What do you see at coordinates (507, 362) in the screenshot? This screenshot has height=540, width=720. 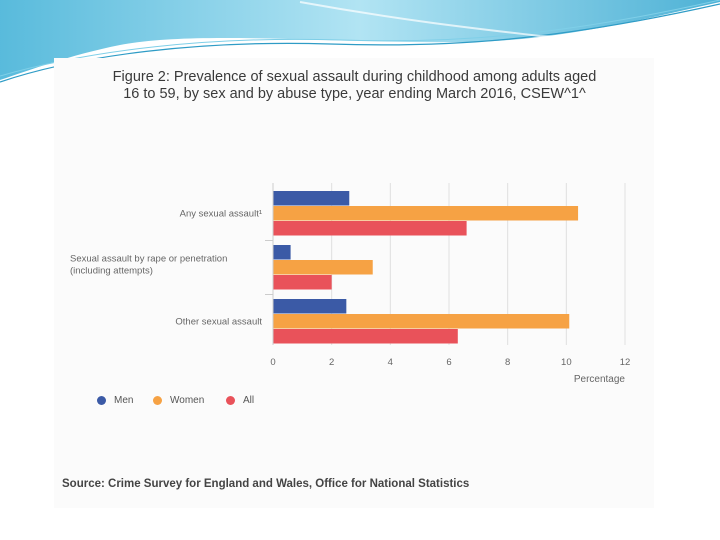 I see `x-tick-label: 8` at bounding box center [507, 362].